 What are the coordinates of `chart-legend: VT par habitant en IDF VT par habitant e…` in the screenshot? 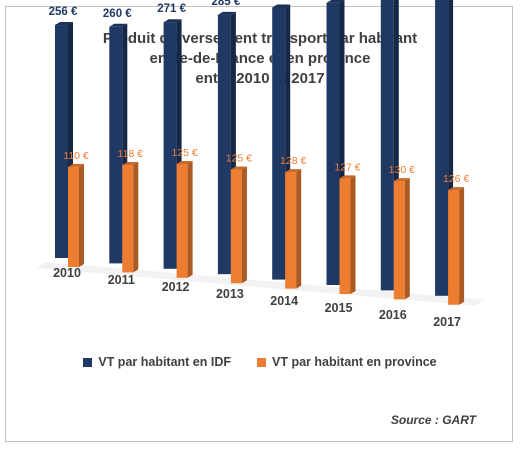 It's located at (260, 362).